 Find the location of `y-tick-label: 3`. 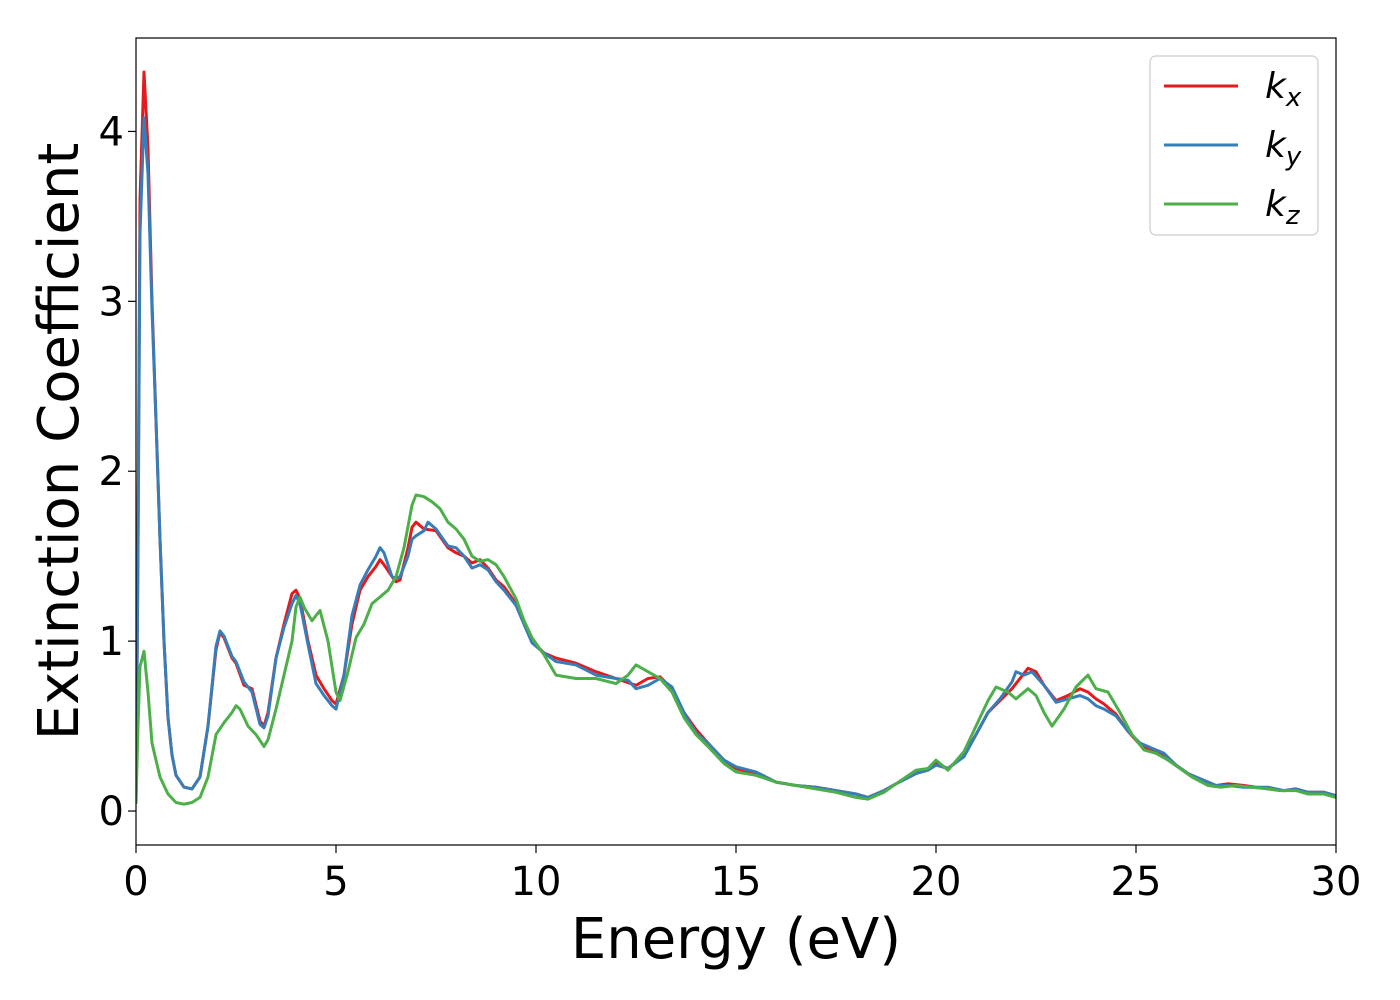

y-tick-label: 3 is located at coordinates (111, 302).